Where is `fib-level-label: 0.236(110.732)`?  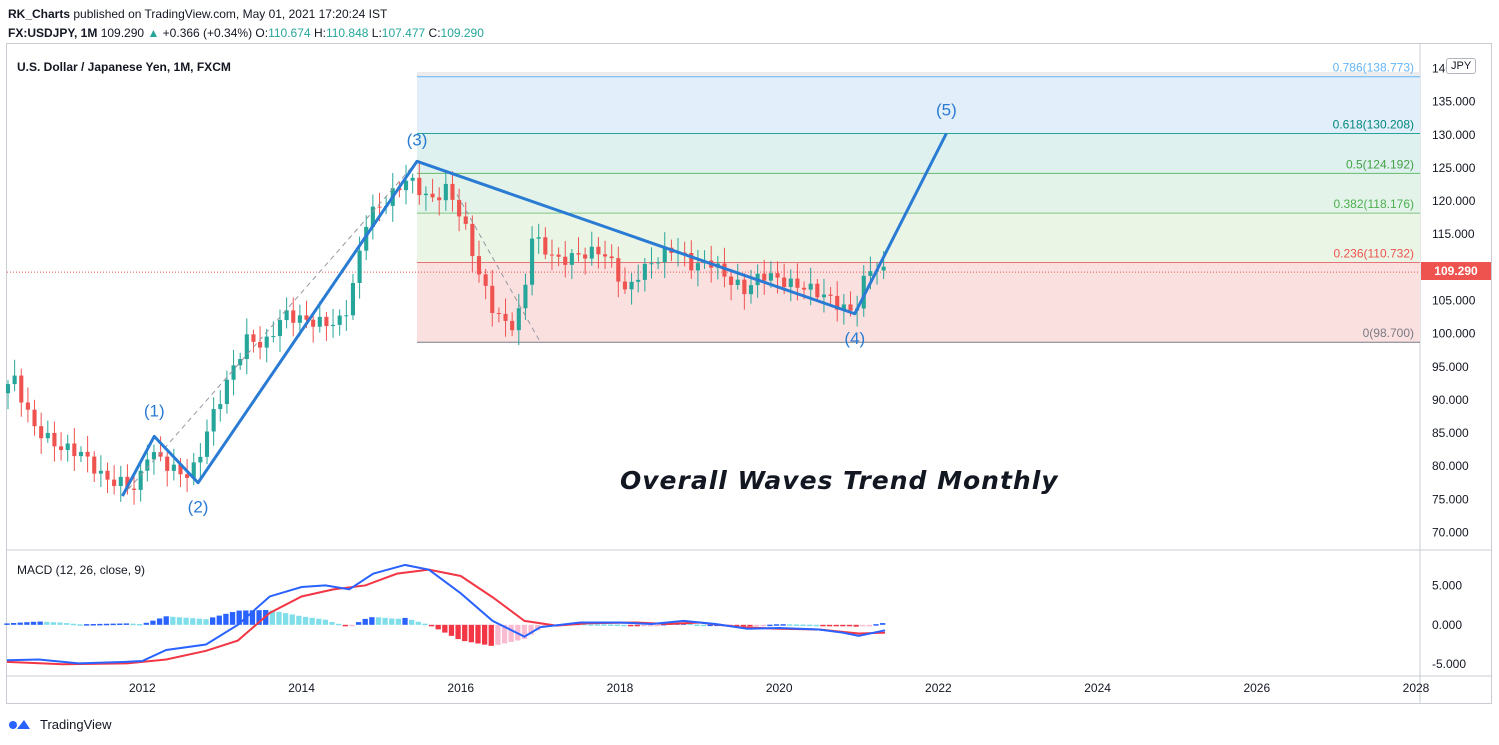
fib-level-label: 0.236(110.732) is located at coordinates (1373, 254).